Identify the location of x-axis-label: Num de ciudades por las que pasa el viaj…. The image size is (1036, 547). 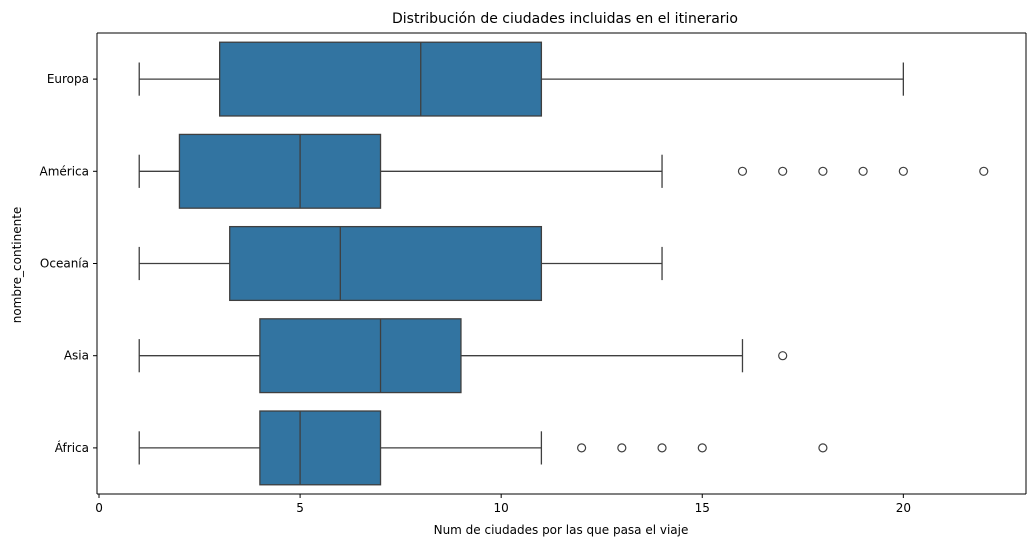
(561, 530).